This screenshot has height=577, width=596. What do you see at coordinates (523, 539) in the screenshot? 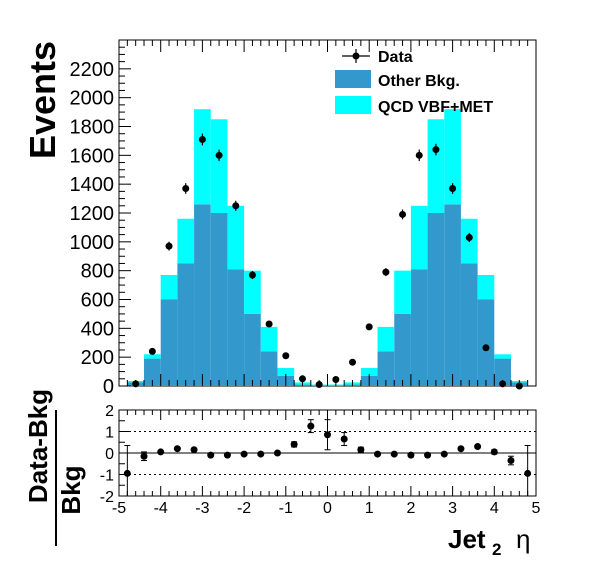
I see `x-label-symbol: η` at bounding box center [523, 539].